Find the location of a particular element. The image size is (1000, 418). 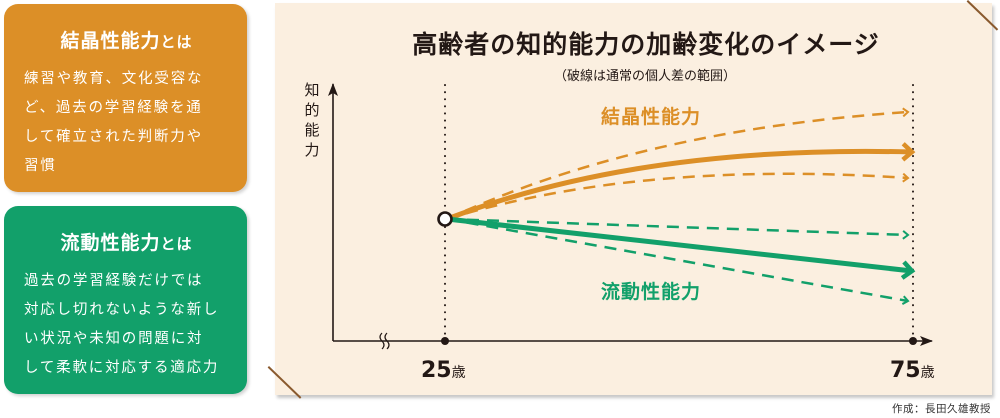

y-label-char: 能 is located at coordinates (311, 130).